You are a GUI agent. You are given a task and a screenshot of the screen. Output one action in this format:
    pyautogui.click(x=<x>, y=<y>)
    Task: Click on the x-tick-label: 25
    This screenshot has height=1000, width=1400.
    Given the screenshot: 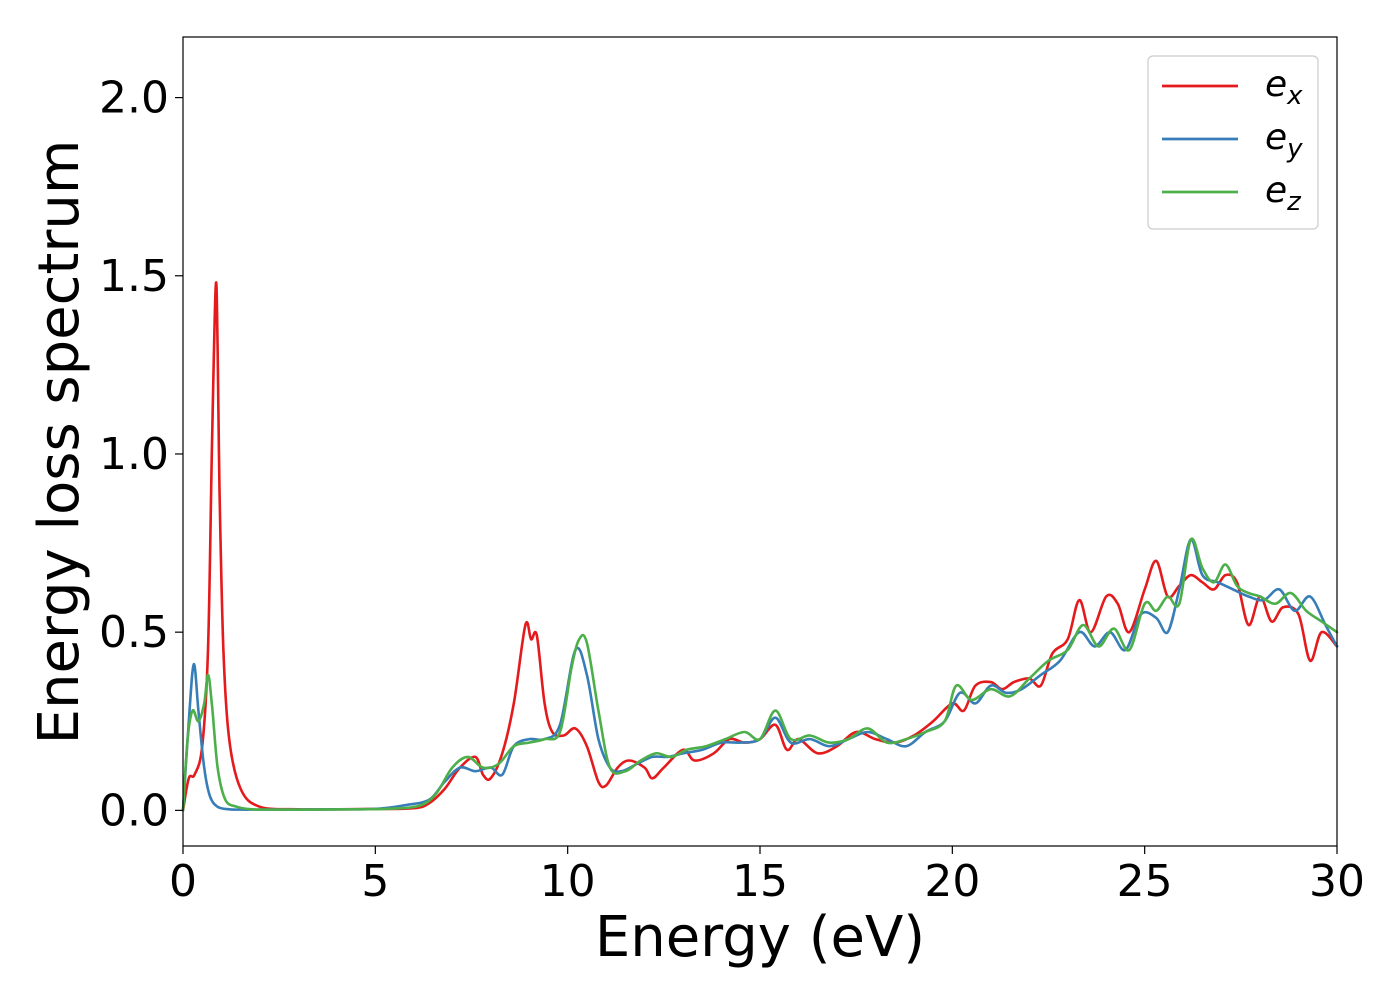 What is the action you would take?
    pyautogui.click(x=1145, y=881)
    